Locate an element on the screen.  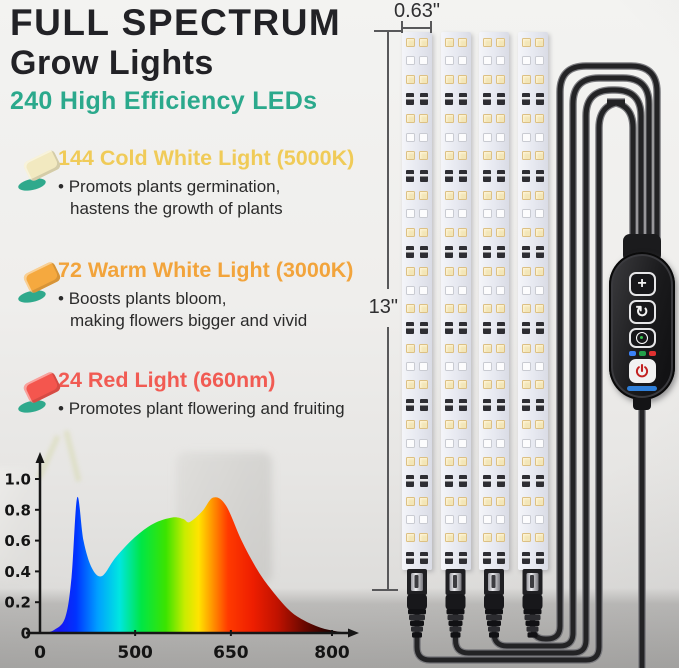
page-subtitle-line: Grow Lights is located at coordinates (112, 63).